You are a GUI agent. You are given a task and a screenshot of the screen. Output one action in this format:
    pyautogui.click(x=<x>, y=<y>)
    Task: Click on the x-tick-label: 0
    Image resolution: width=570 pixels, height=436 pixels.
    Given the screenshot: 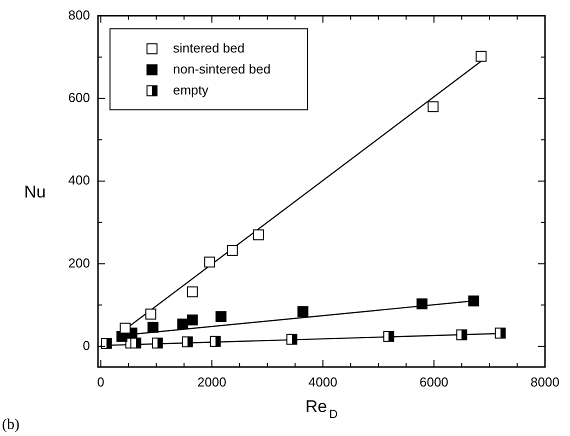 What is the action you would take?
    pyautogui.click(x=100, y=382)
    